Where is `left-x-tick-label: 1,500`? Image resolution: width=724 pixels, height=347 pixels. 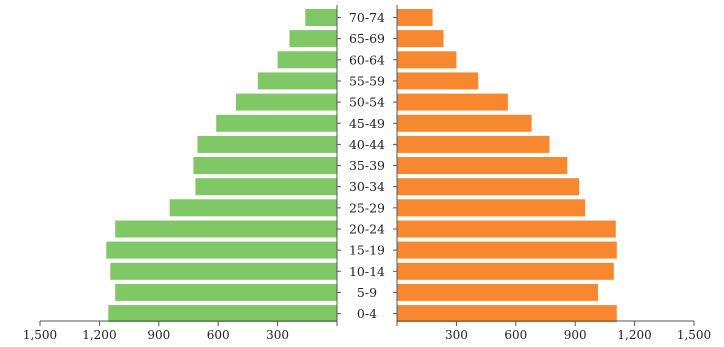
left-x-tick-label: 1,500 is located at coordinates (40, 335).